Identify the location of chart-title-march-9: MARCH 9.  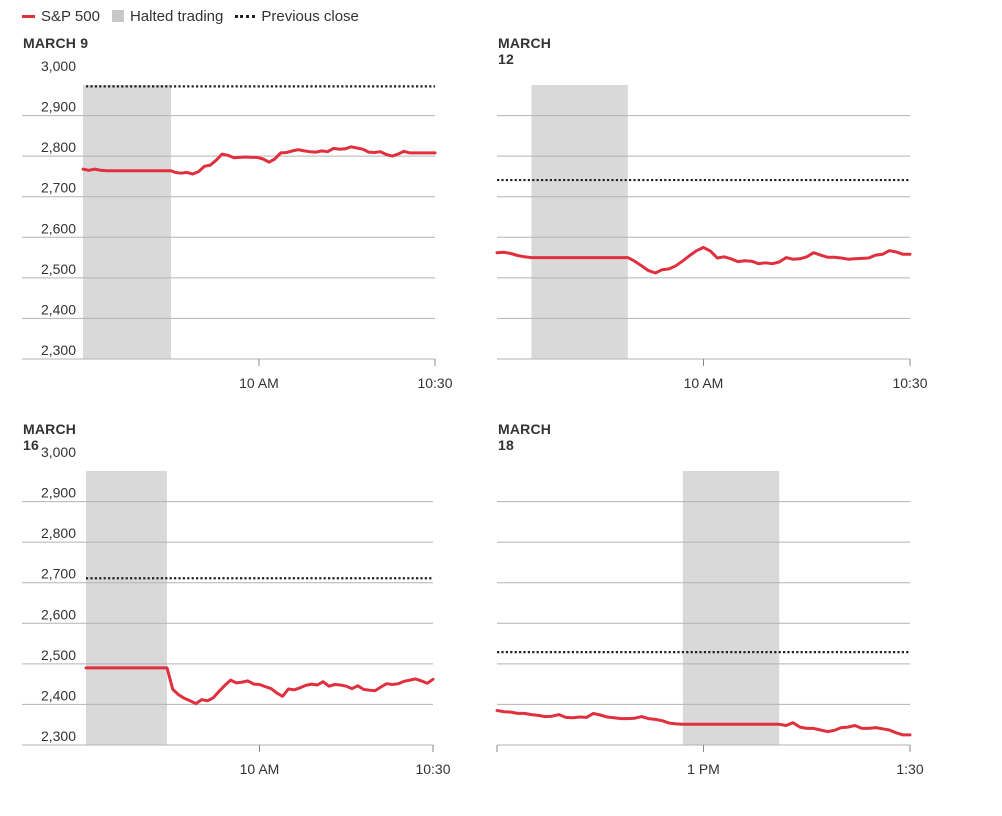
(56, 43).